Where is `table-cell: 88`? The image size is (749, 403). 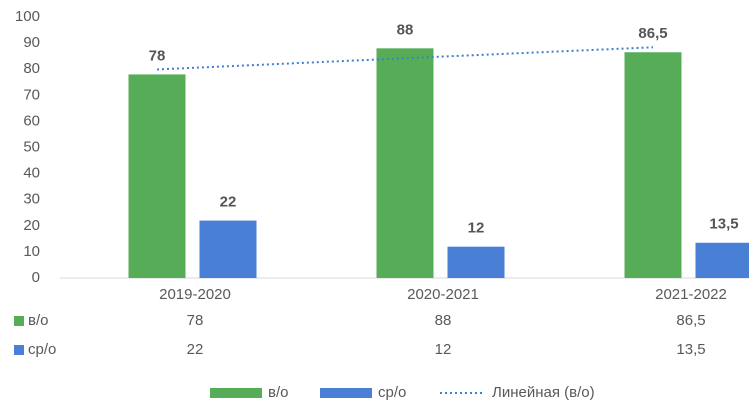
table-cell: 88 is located at coordinates (443, 320).